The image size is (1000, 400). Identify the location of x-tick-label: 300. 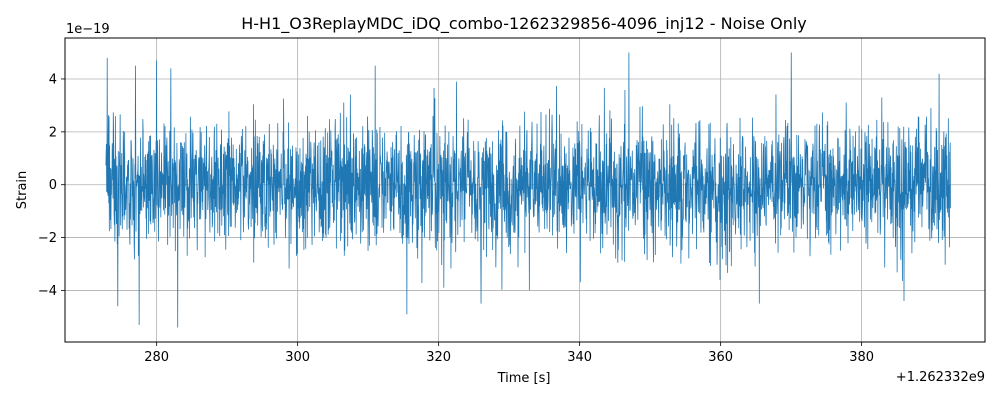
(297, 357).